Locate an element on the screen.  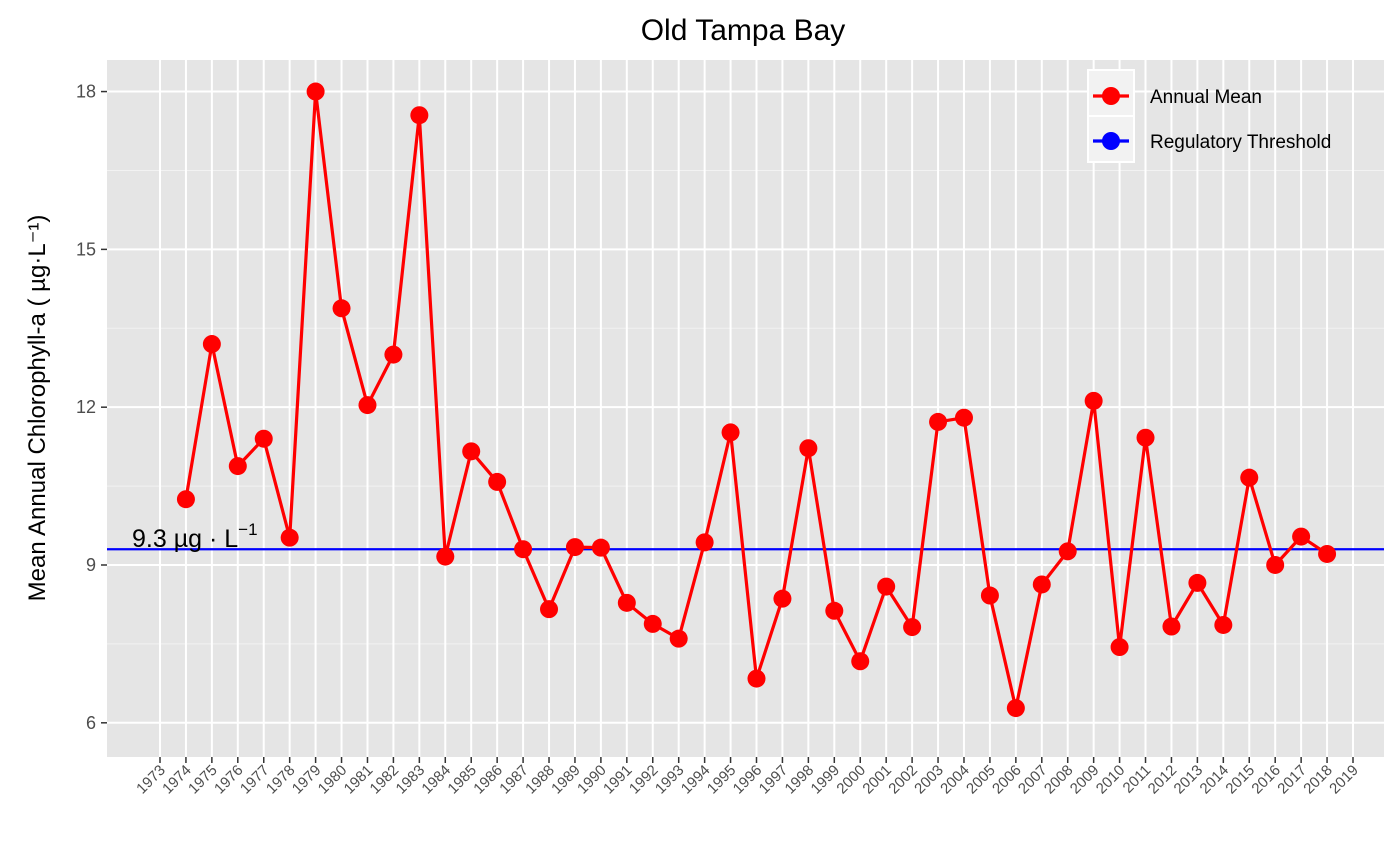
x-tick-label: 2010 is located at coordinates (1111, 780).